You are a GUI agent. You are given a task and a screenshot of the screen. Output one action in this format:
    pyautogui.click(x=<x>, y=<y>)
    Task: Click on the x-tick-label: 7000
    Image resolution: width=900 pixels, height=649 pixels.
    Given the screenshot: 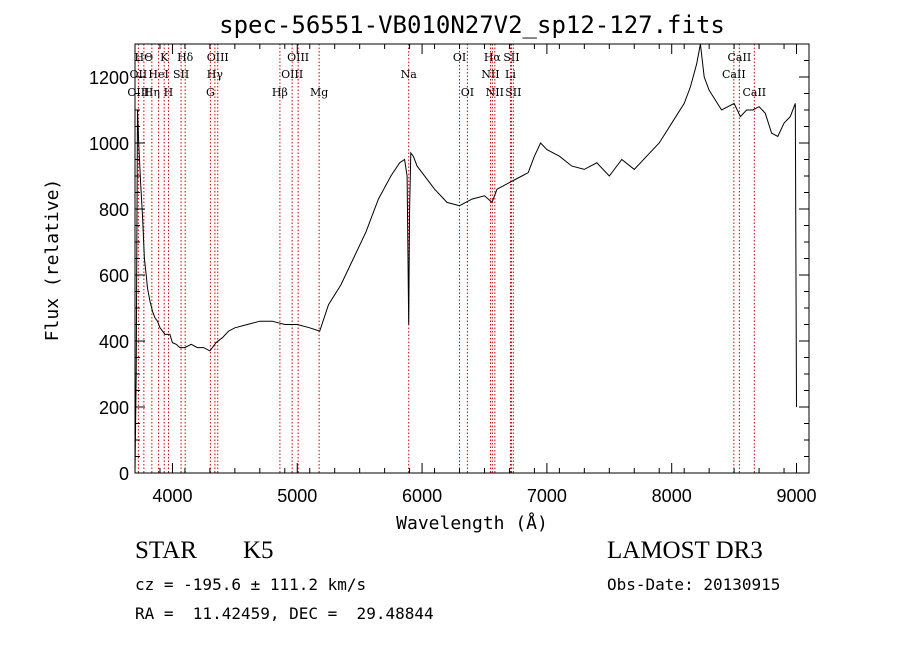 What is the action you would take?
    pyautogui.click(x=547, y=496)
    